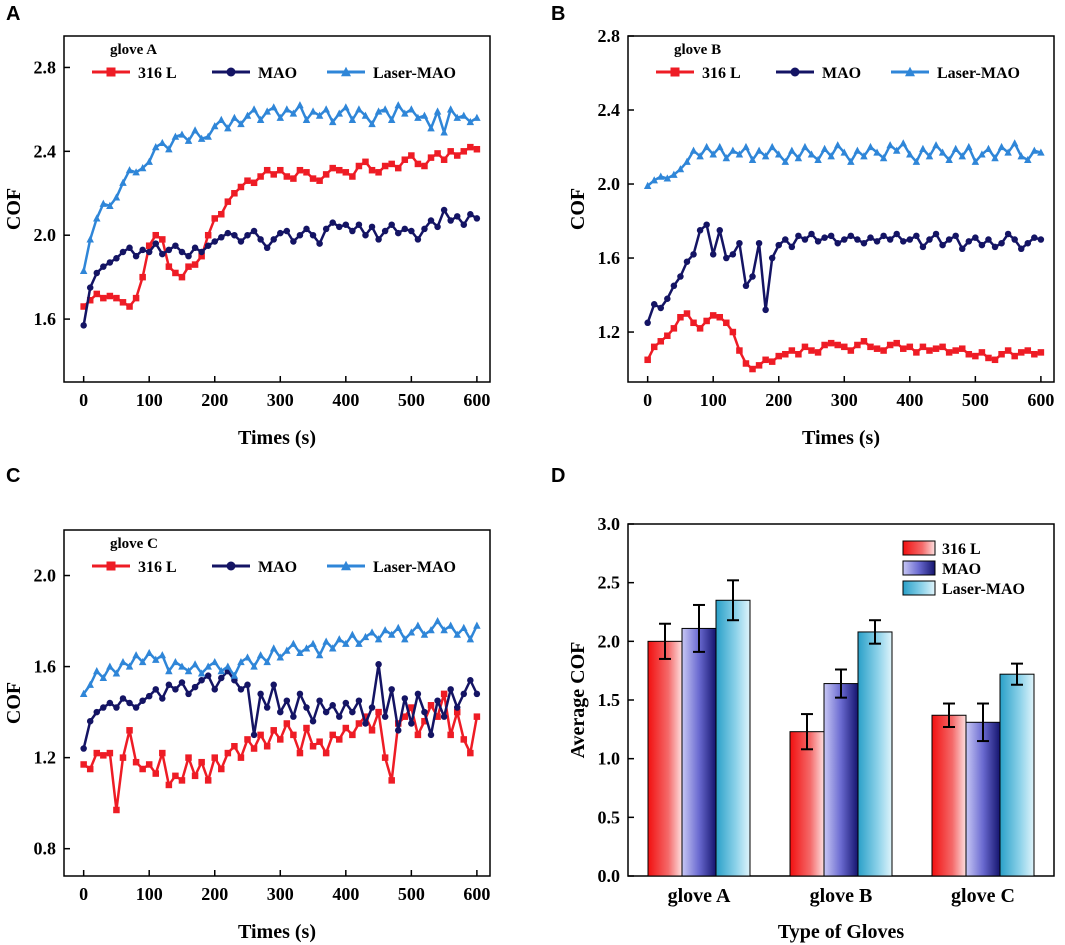 The width and height of the screenshot is (1065, 945). What do you see at coordinates (83, 400) in the screenshot?
I see `x-tick-label: 0` at bounding box center [83, 400].